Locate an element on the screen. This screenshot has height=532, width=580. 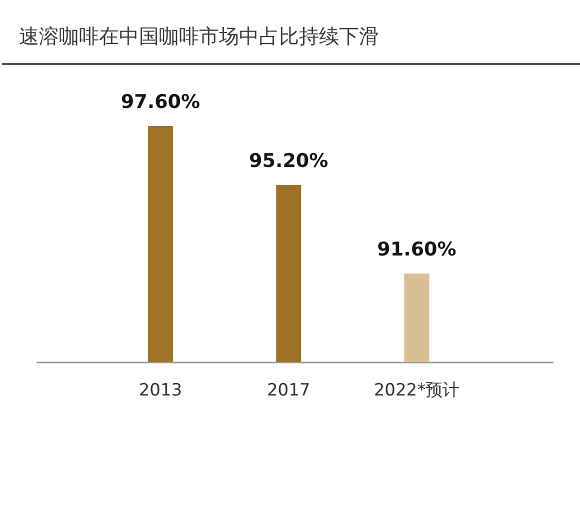
x-tick-label: 2013 is located at coordinates (160, 390).